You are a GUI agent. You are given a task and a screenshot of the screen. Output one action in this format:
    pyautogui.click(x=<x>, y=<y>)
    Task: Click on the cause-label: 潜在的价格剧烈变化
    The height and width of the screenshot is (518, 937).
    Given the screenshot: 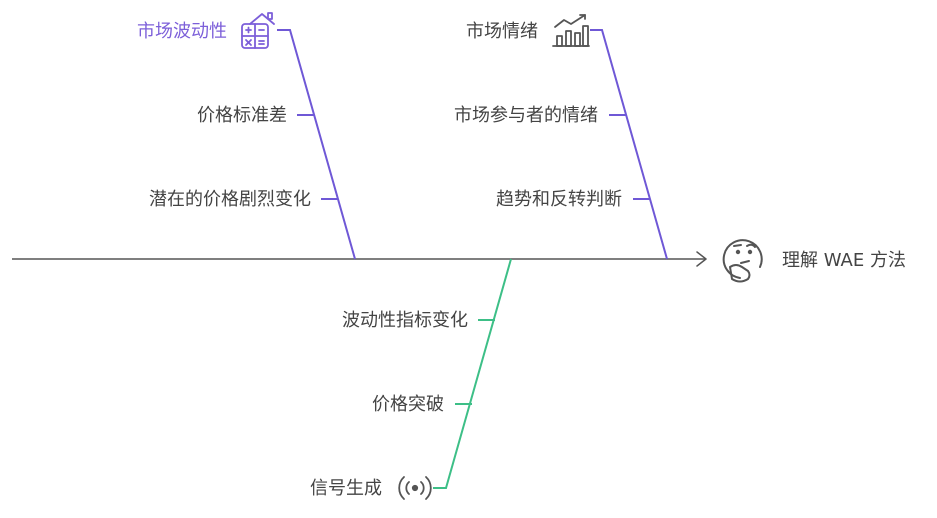 What is the action you would take?
    pyautogui.click(x=230, y=199)
    